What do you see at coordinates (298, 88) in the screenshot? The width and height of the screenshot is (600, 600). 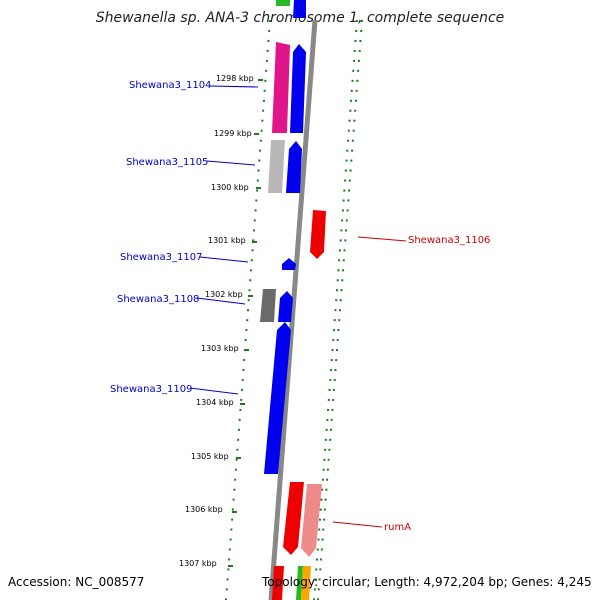 I see `gene-shewana3-1104-arrow` at bounding box center [298, 88].